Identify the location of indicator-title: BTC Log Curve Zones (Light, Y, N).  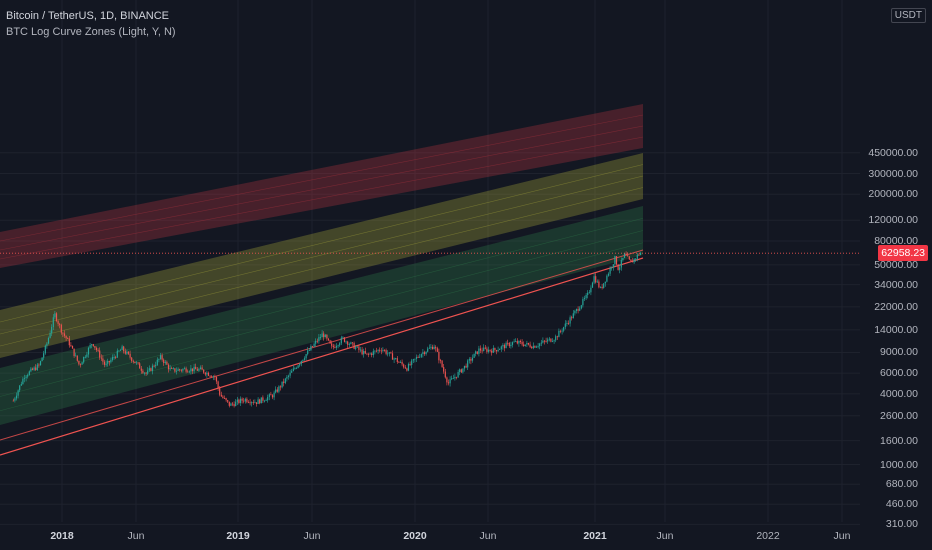
(91, 32).